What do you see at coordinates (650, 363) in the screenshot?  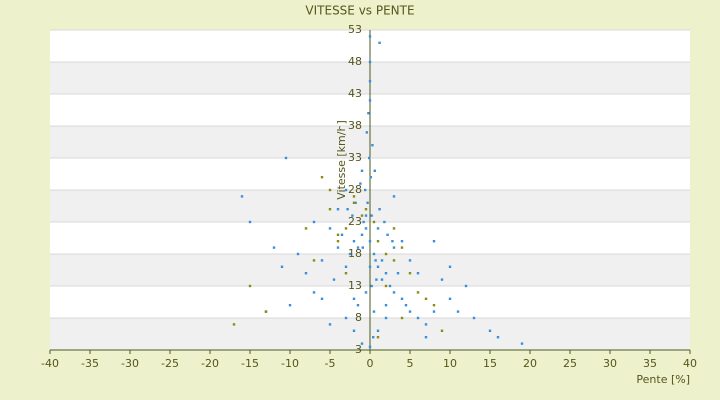 I see `x-tick-label: 35` at bounding box center [650, 363].